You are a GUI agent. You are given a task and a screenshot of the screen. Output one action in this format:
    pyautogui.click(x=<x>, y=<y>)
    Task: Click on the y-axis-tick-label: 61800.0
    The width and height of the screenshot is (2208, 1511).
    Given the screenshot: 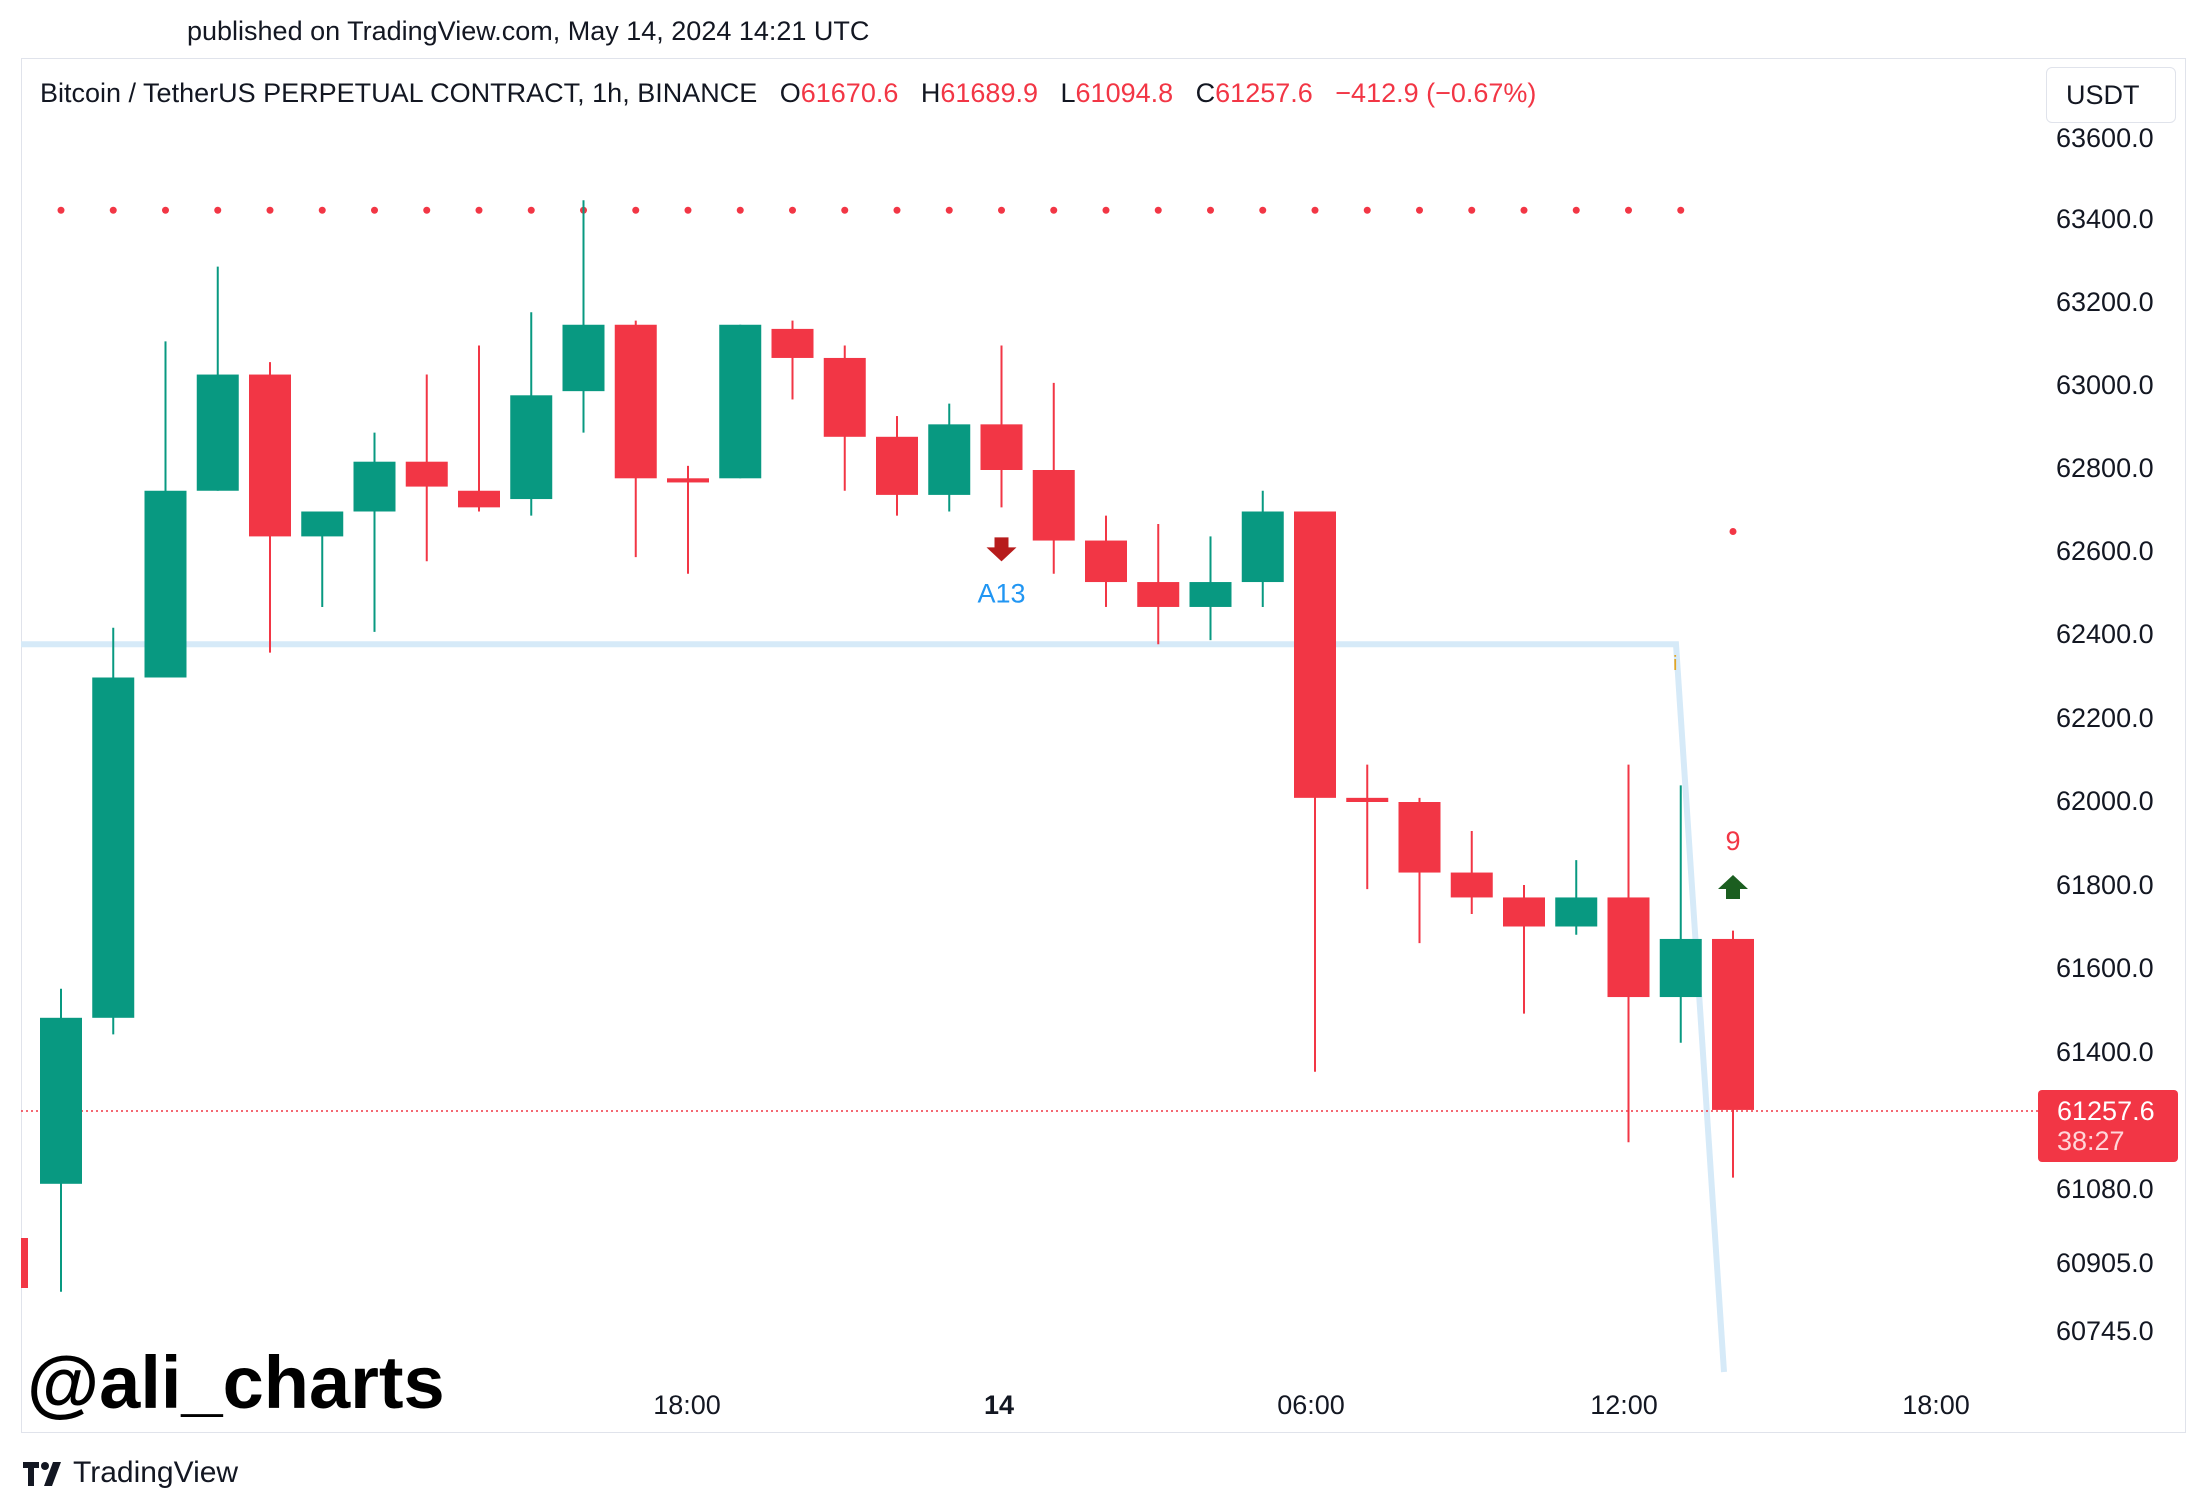 What is the action you would take?
    pyautogui.click(x=2105, y=885)
    